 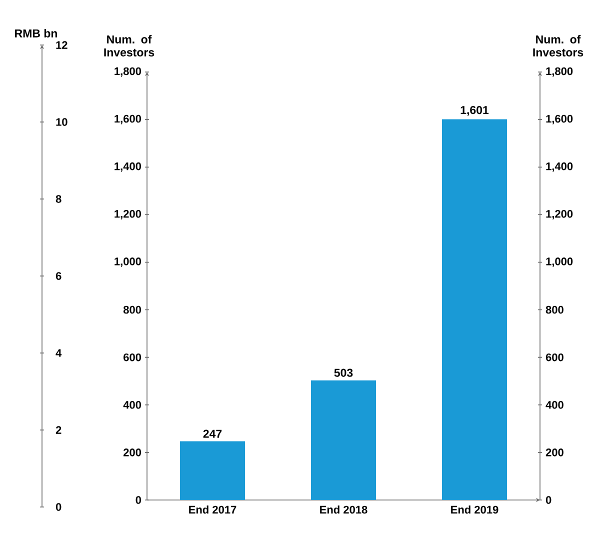 I want to click on x-tick-label: End 2018, so click(x=344, y=510).